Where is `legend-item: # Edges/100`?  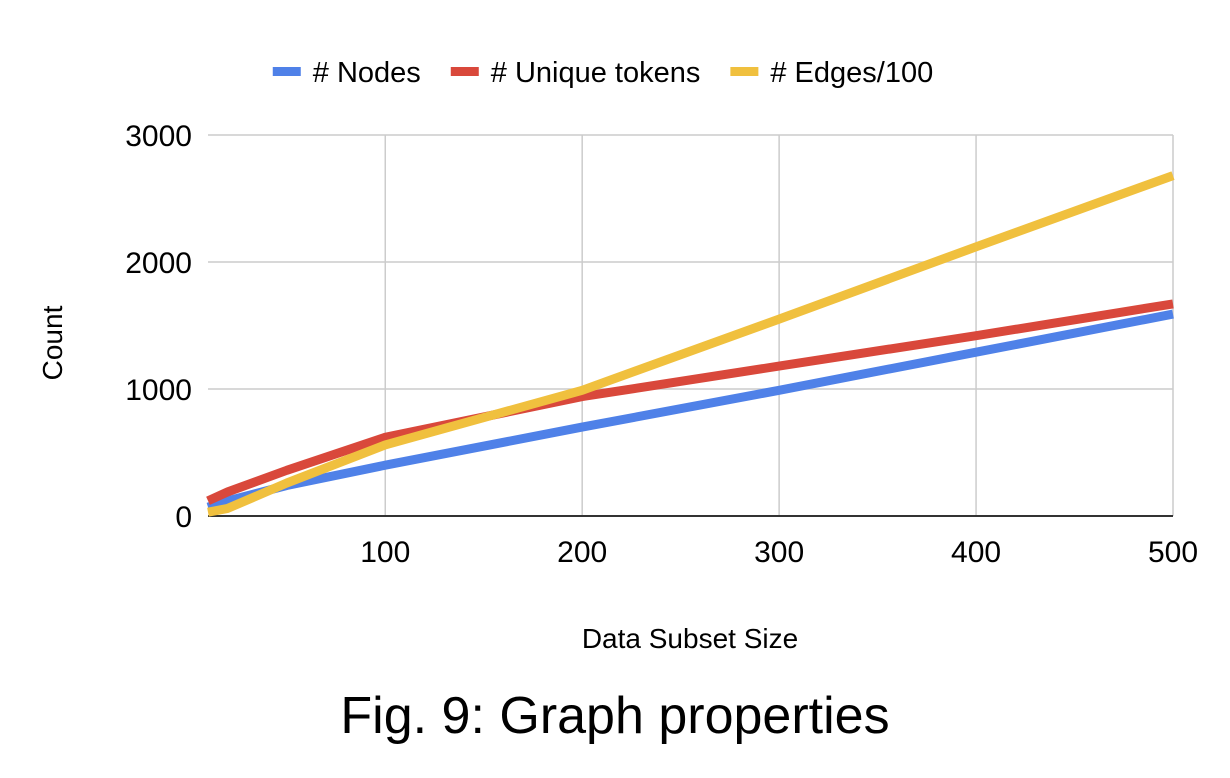
legend-item: # Edges/100 is located at coordinates (831, 73).